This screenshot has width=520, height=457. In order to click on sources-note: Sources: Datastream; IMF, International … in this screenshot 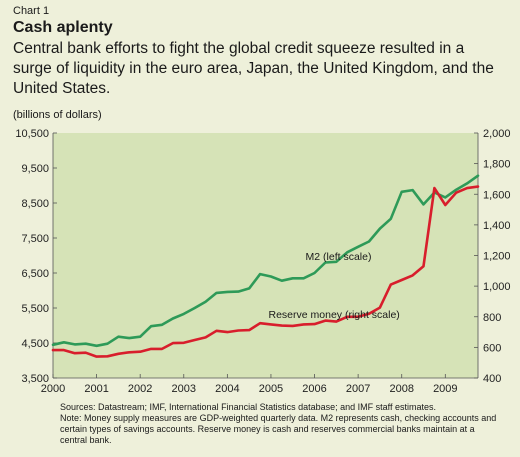, I will do `click(248, 407)`.